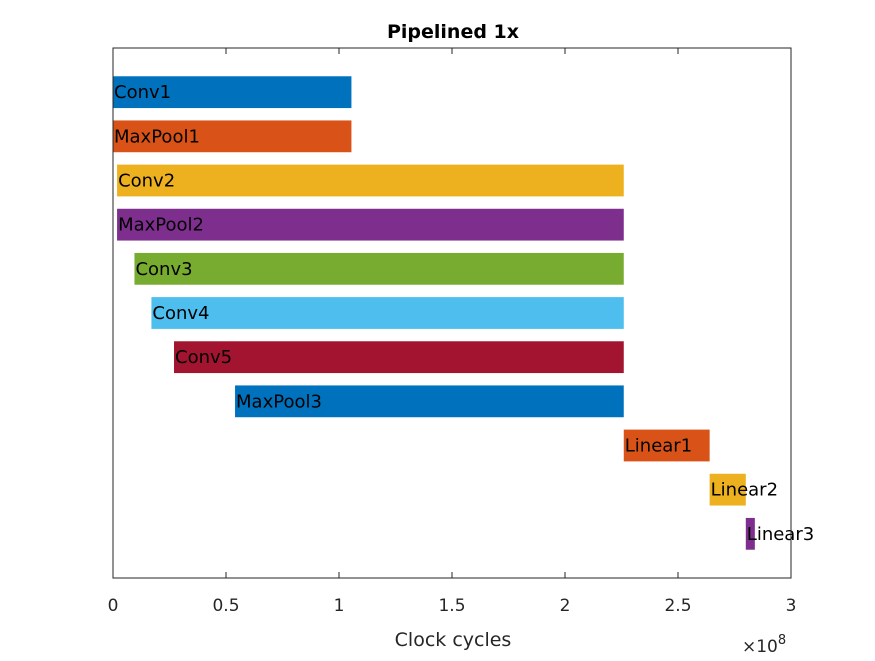 This screenshot has width=875, height=661. I want to click on x-tick-label-0.5: 0.5, so click(225, 606).